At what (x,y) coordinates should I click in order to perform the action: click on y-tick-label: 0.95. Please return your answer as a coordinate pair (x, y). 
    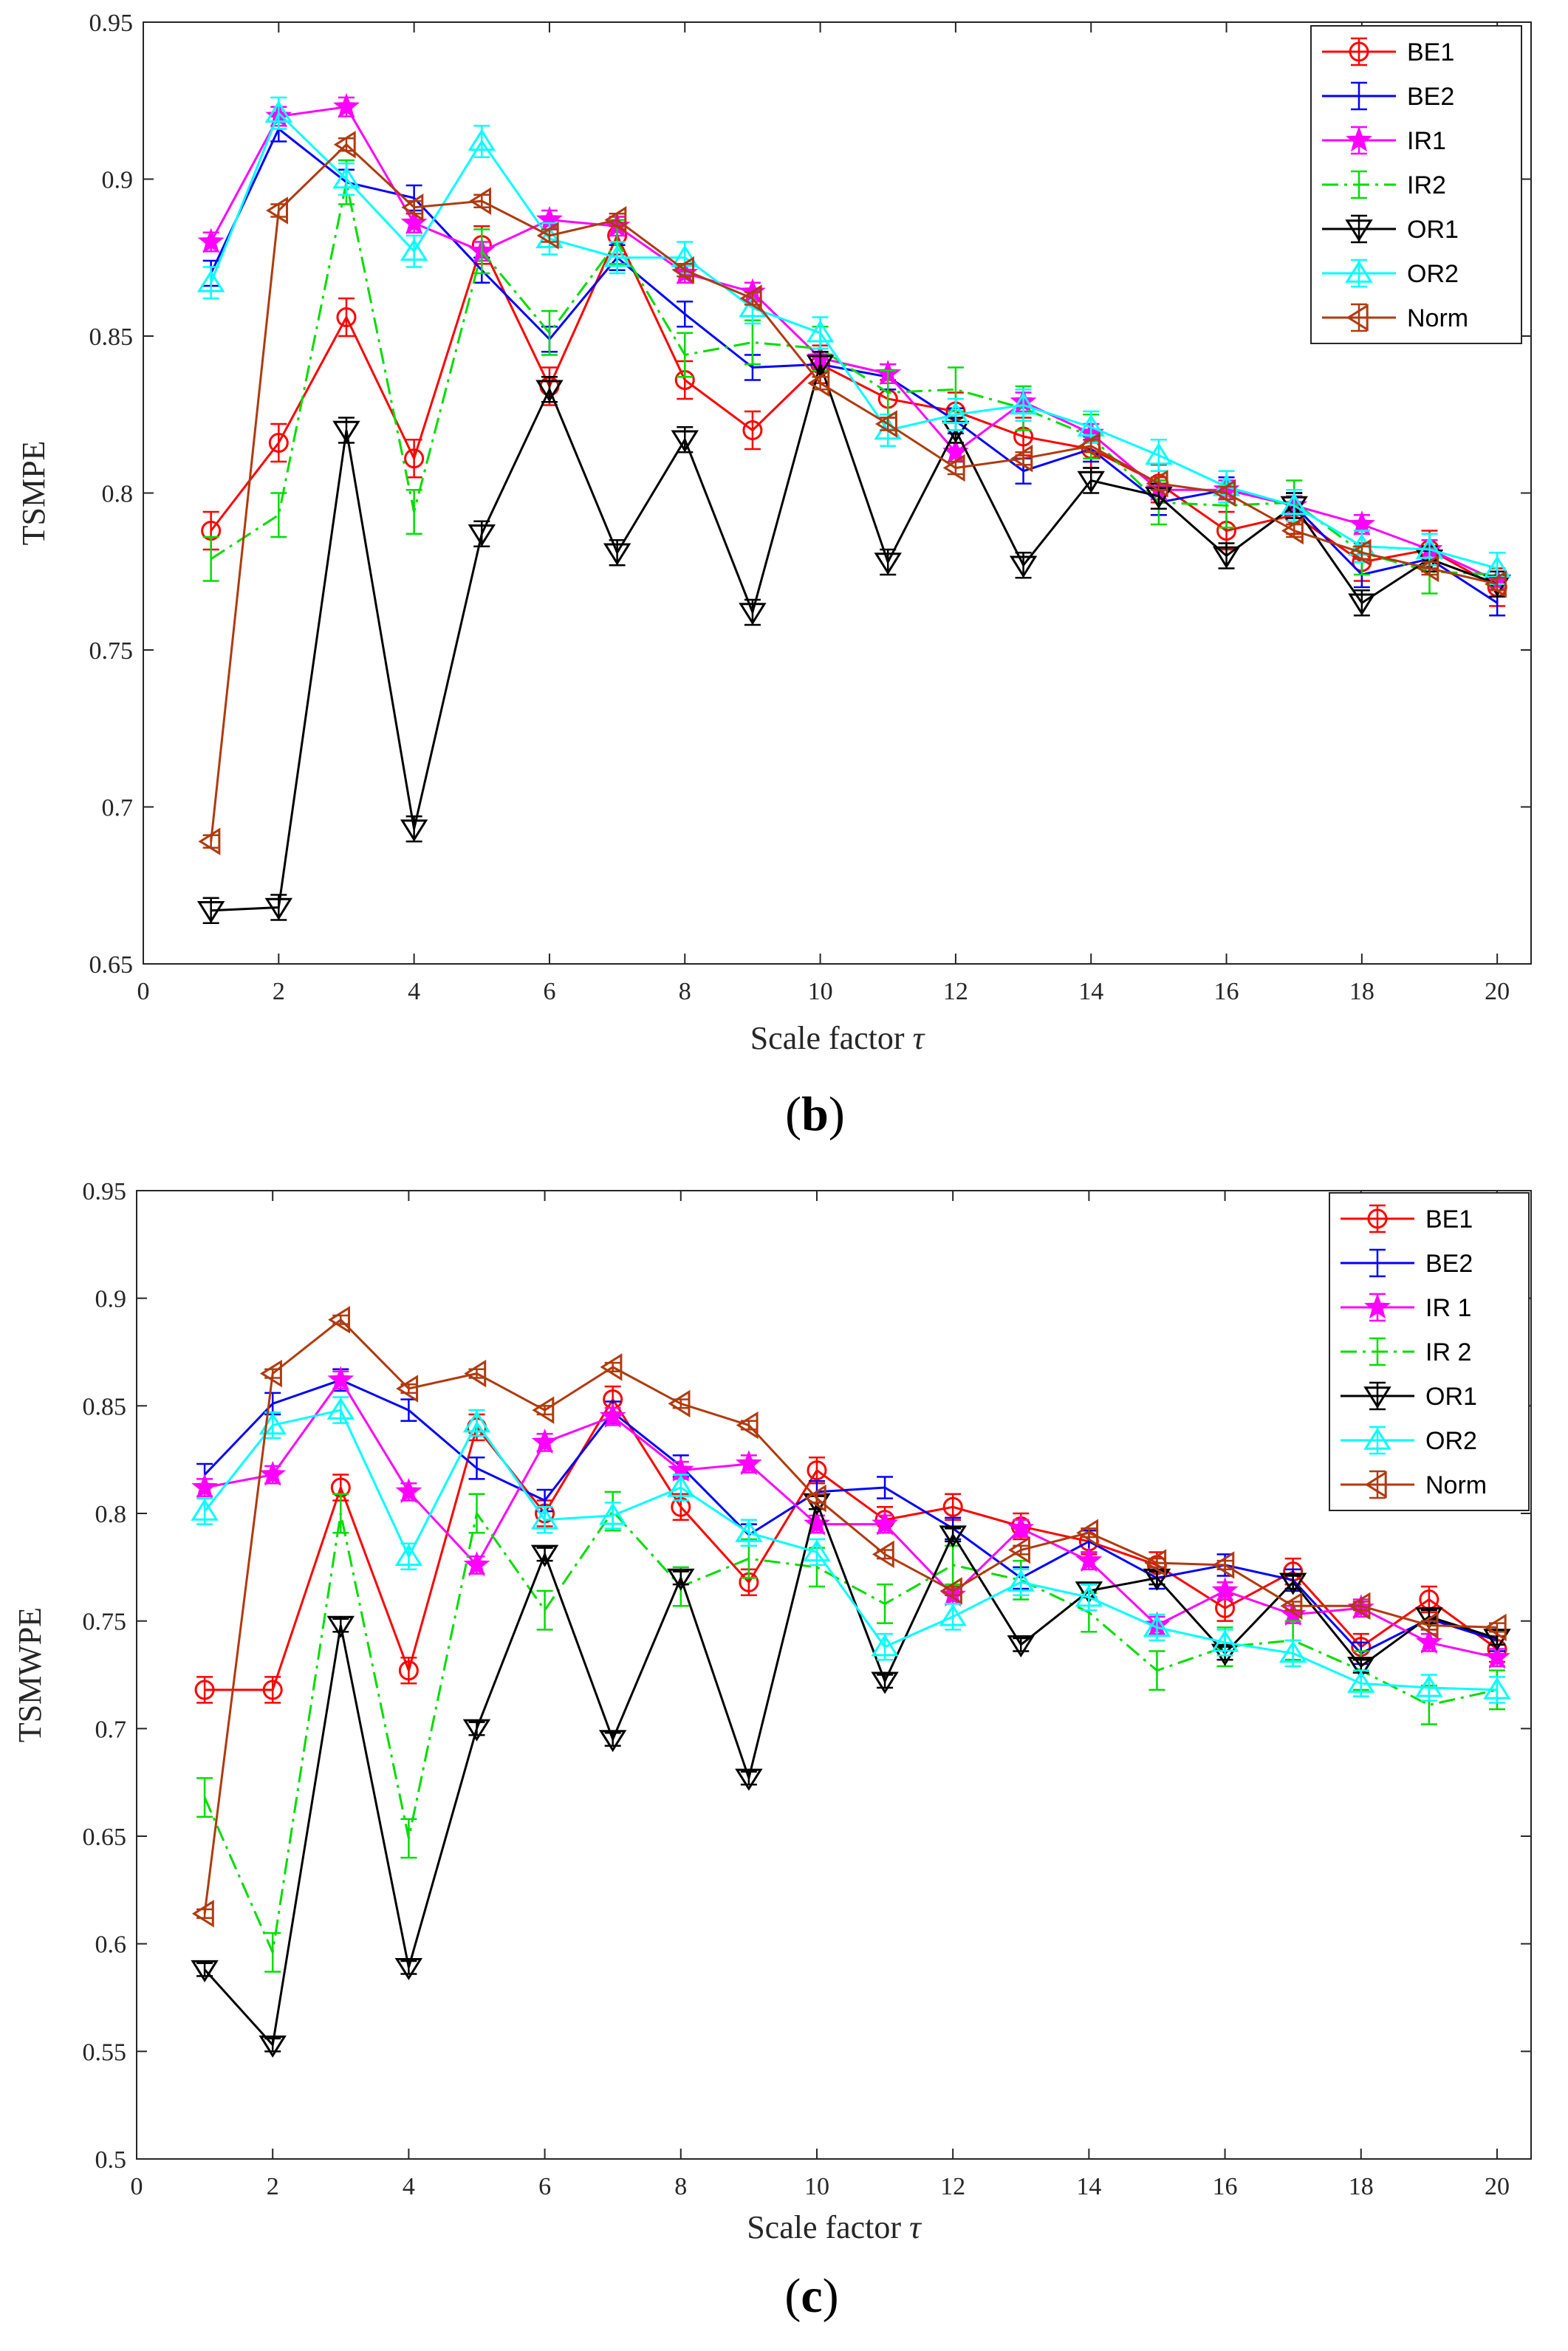
    Looking at the image, I should click on (105, 1191).